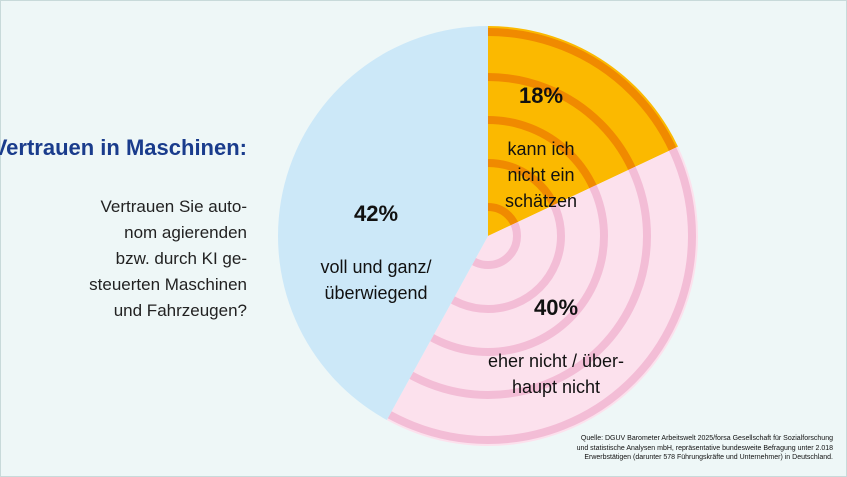  Describe the element at coordinates (541, 175) in the screenshot. I see `slice-text: kann ich nicht ein schätzen` at that location.